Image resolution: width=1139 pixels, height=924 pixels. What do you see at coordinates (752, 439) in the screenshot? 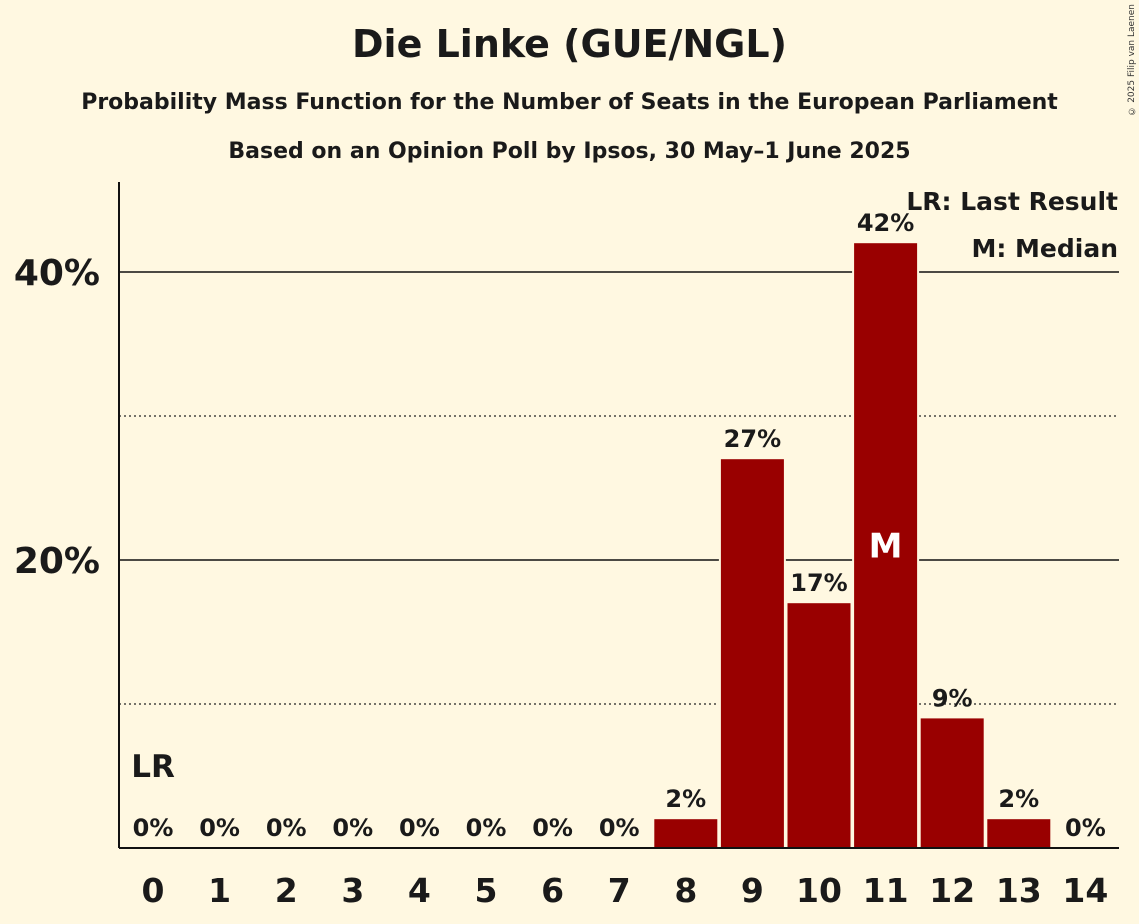
I see `bar-value-label: 27%` at bounding box center [752, 439].